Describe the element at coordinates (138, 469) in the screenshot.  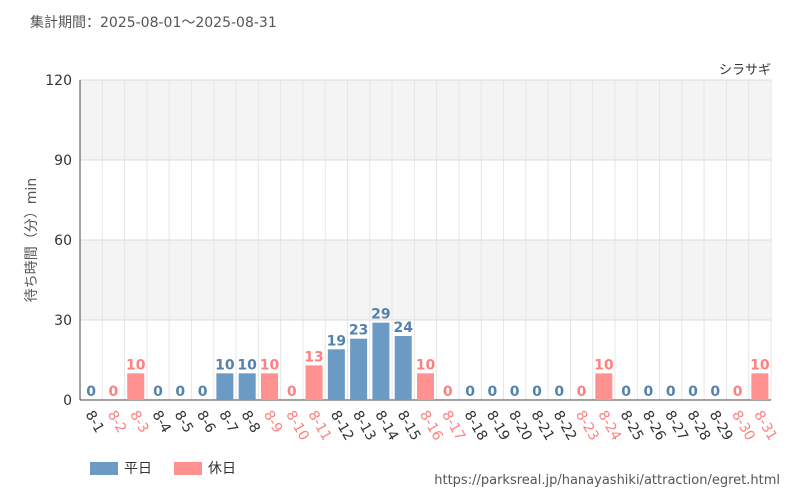
I see `legend-weekday-label: 平日` at that location.